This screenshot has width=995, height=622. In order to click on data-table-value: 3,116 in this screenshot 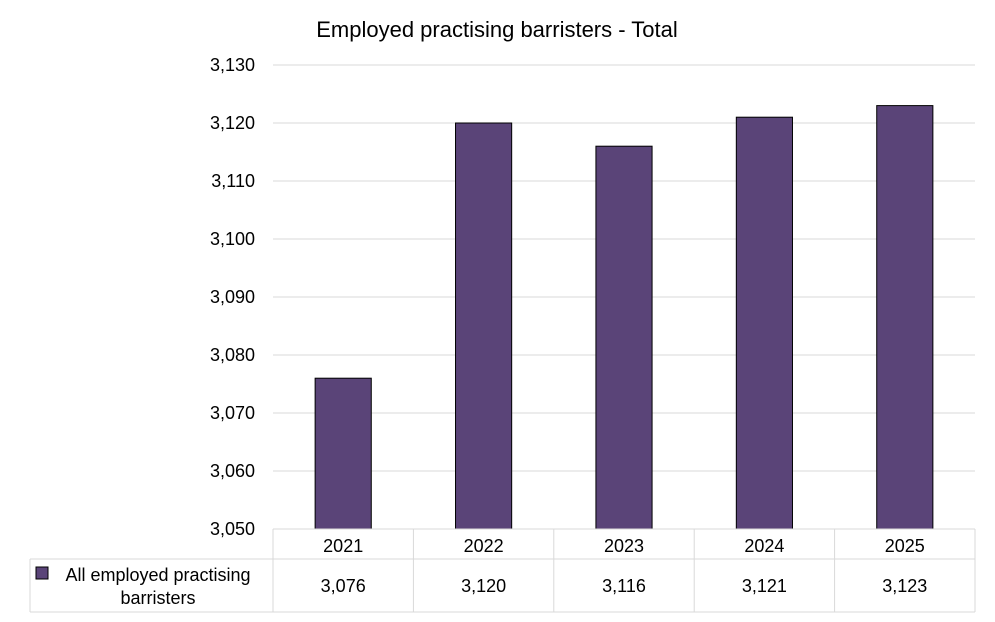, I will do `click(624, 586)`.